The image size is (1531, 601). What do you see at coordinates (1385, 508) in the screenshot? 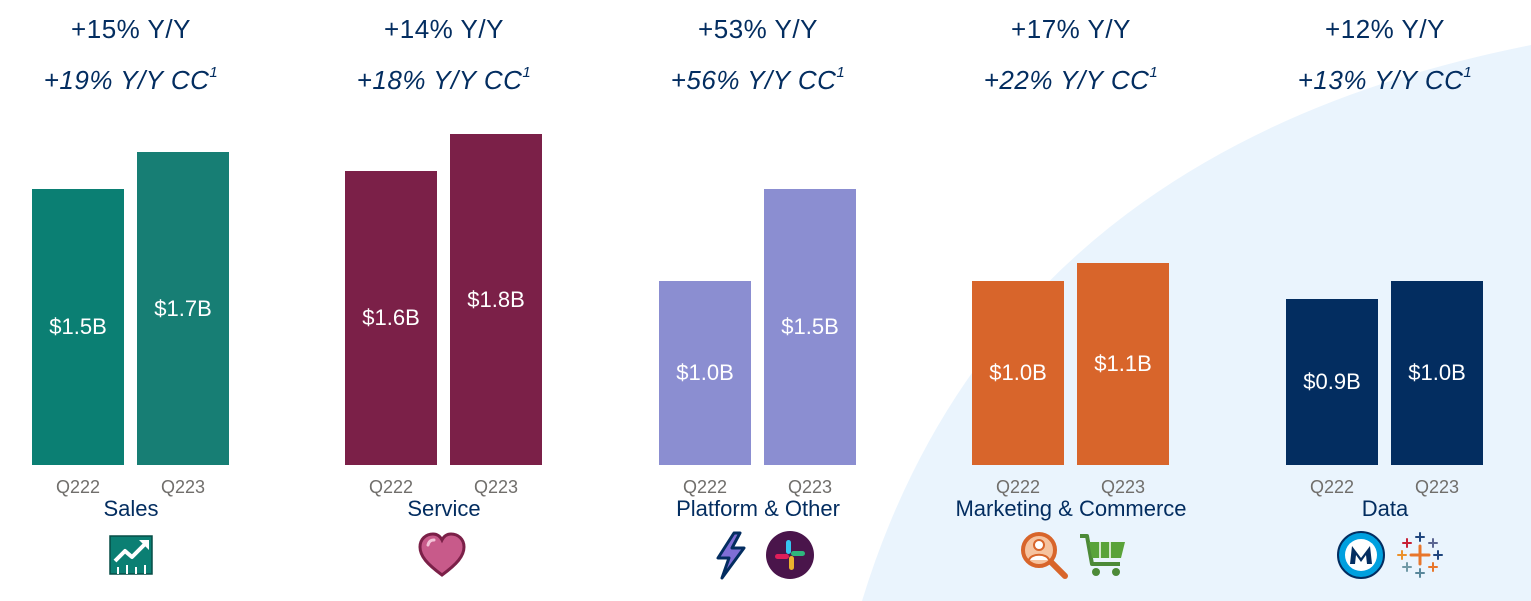
I see `category-label: Data` at bounding box center [1385, 508].